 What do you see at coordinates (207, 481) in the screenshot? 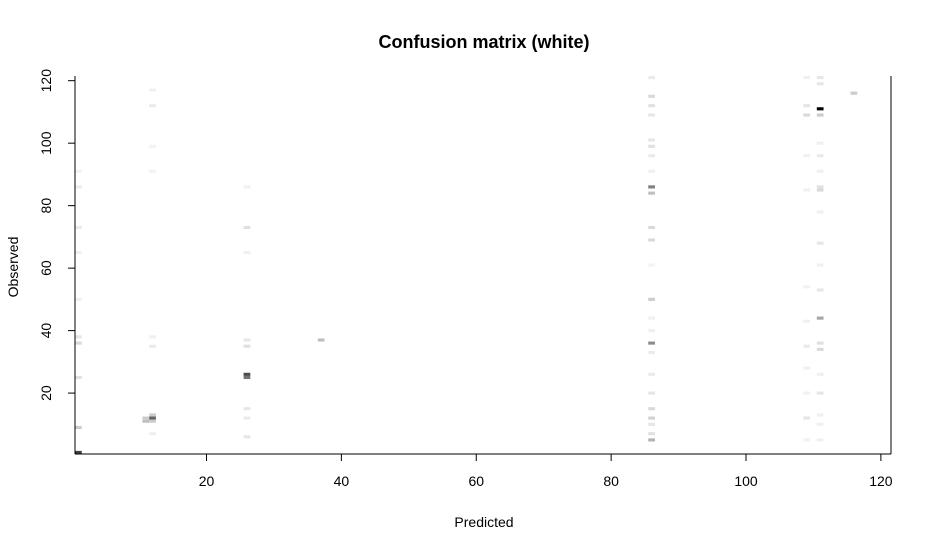
I see `x-tick-label: 20` at bounding box center [207, 481].